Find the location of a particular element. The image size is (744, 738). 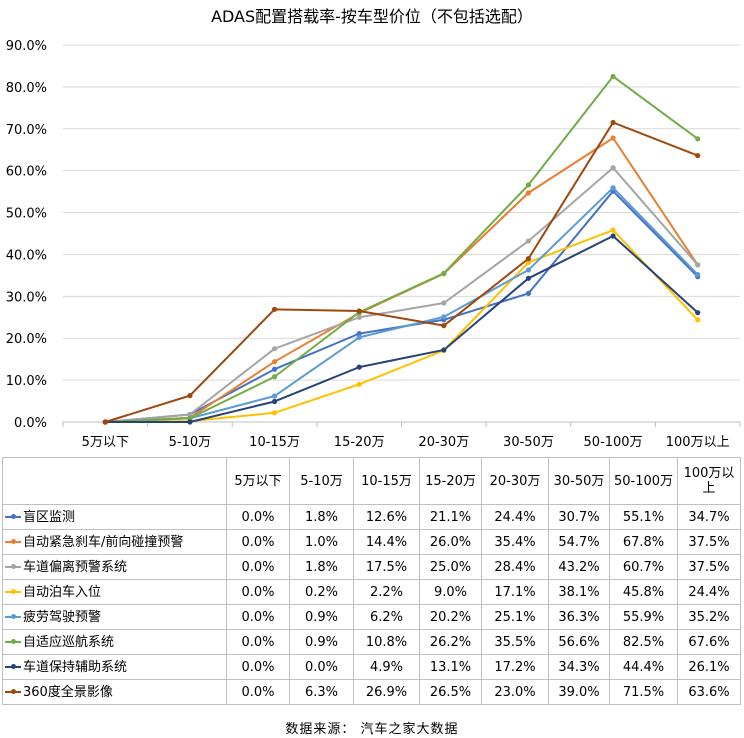

table-cell: 0.9% is located at coordinates (321, 617).